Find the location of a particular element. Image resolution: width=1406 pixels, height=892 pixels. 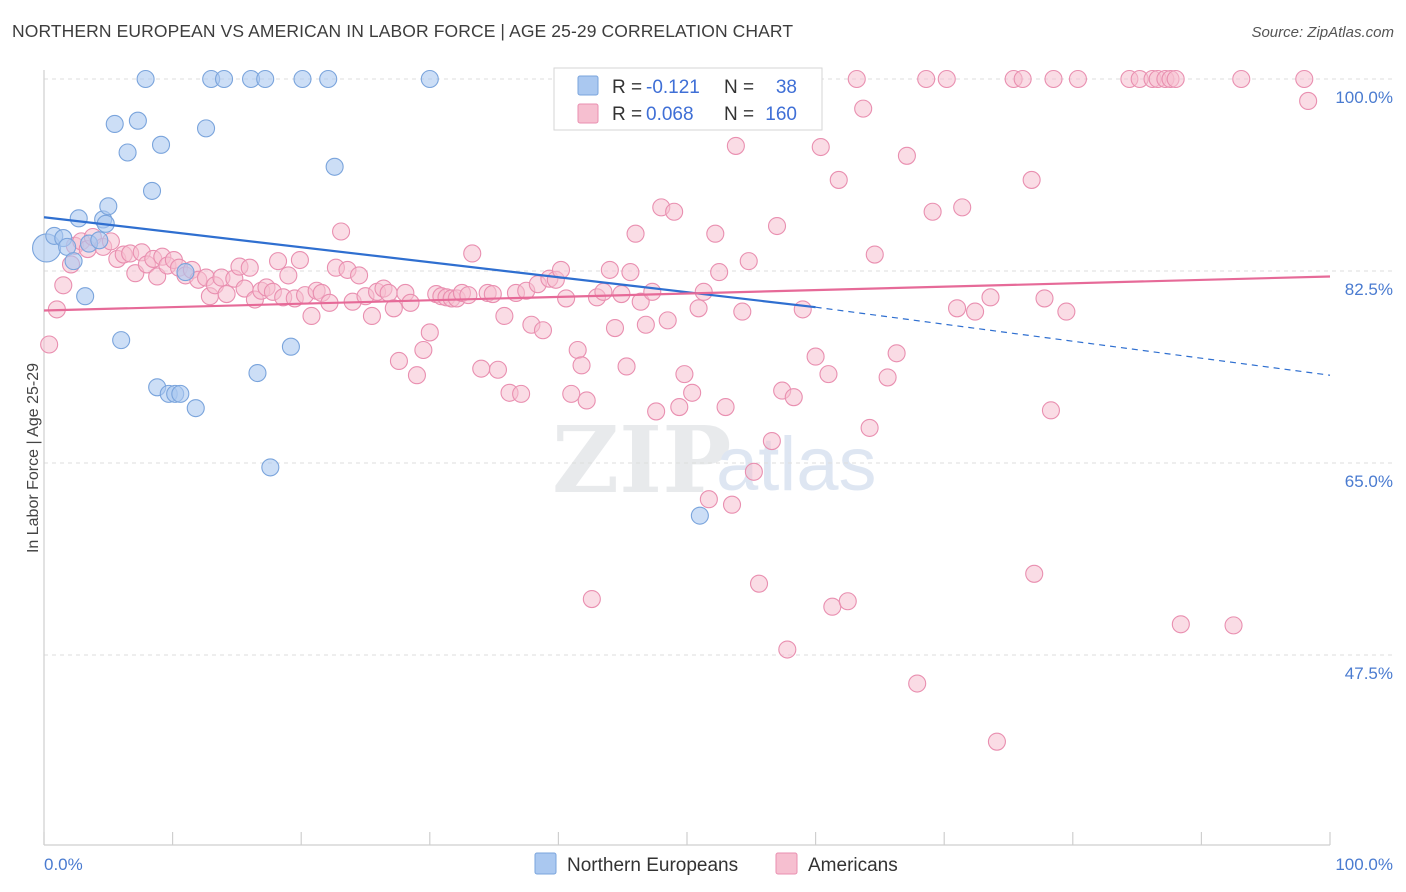

bottom-legend-label-pink: Americans is located at coordinates (853, 865).